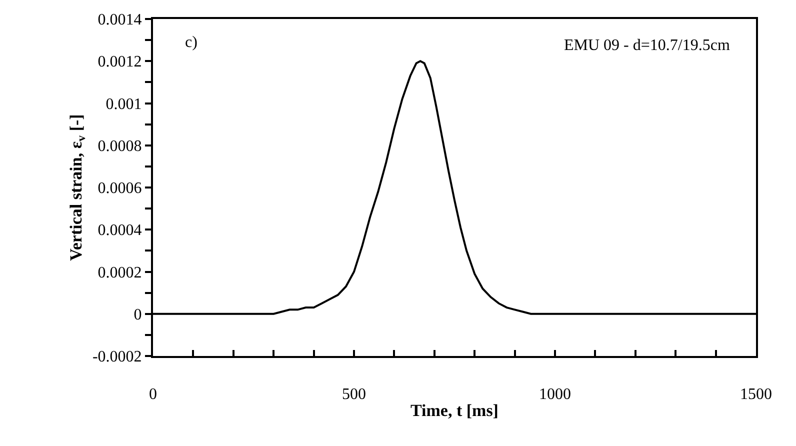 This screenshot has height=446, width=796. I want to click on y-tick-label: 0.0014, so click(120, 20).